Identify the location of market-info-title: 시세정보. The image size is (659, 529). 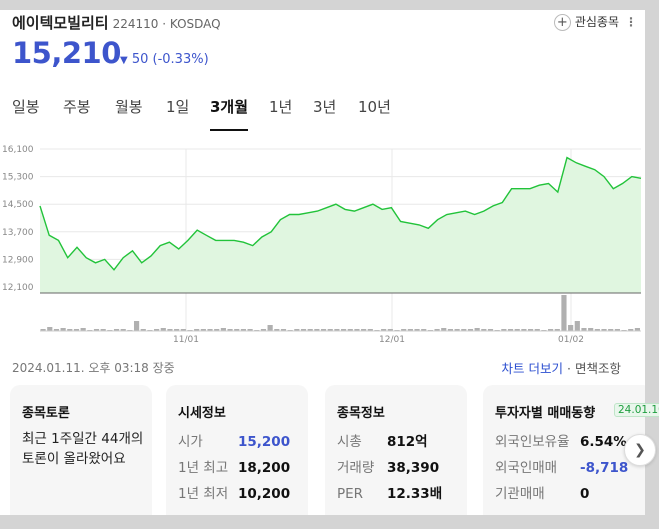
(202, 413).